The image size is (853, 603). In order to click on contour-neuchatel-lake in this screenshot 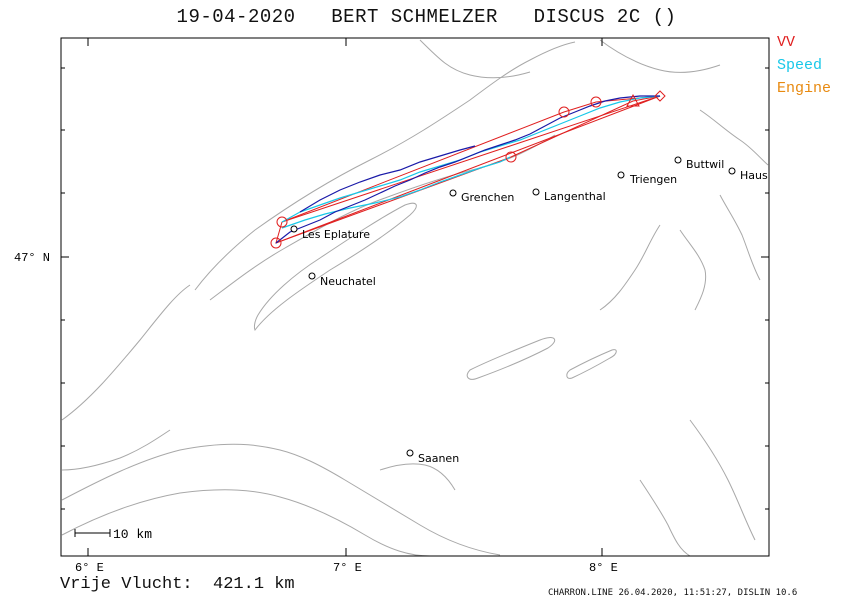, I will do `click(335, 266)`.